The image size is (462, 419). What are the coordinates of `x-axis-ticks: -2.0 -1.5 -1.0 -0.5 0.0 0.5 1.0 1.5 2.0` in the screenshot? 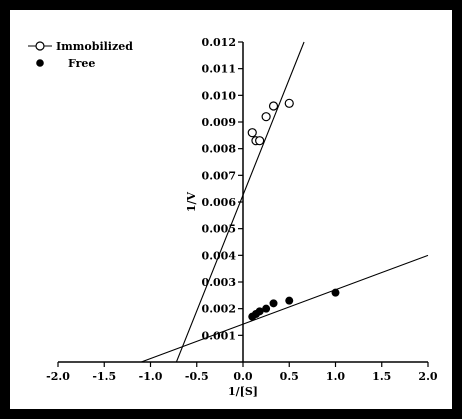 It's located at (242, 372).